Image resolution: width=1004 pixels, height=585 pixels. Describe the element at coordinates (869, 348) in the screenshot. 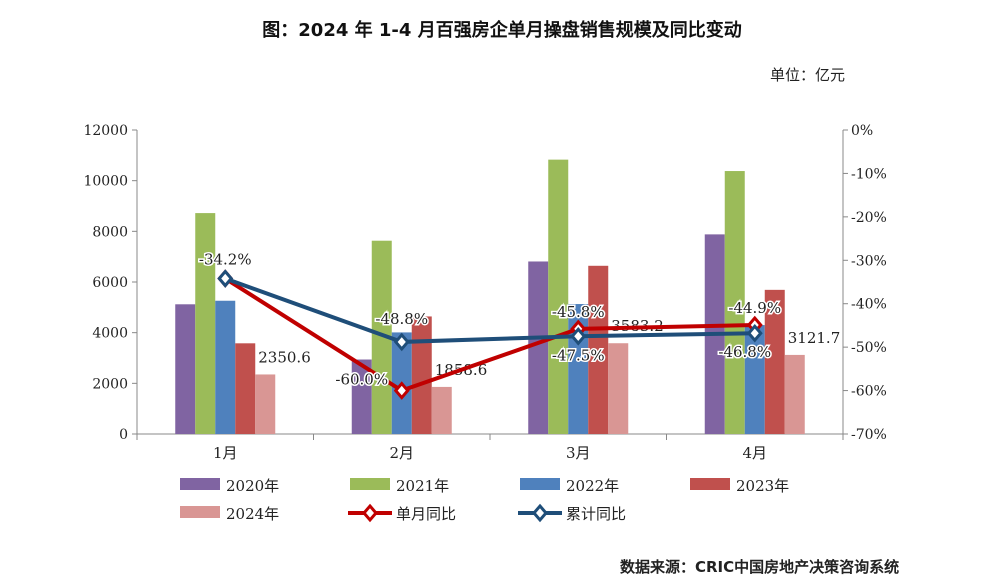

I see `y2-tick-label: -50%` at that location.